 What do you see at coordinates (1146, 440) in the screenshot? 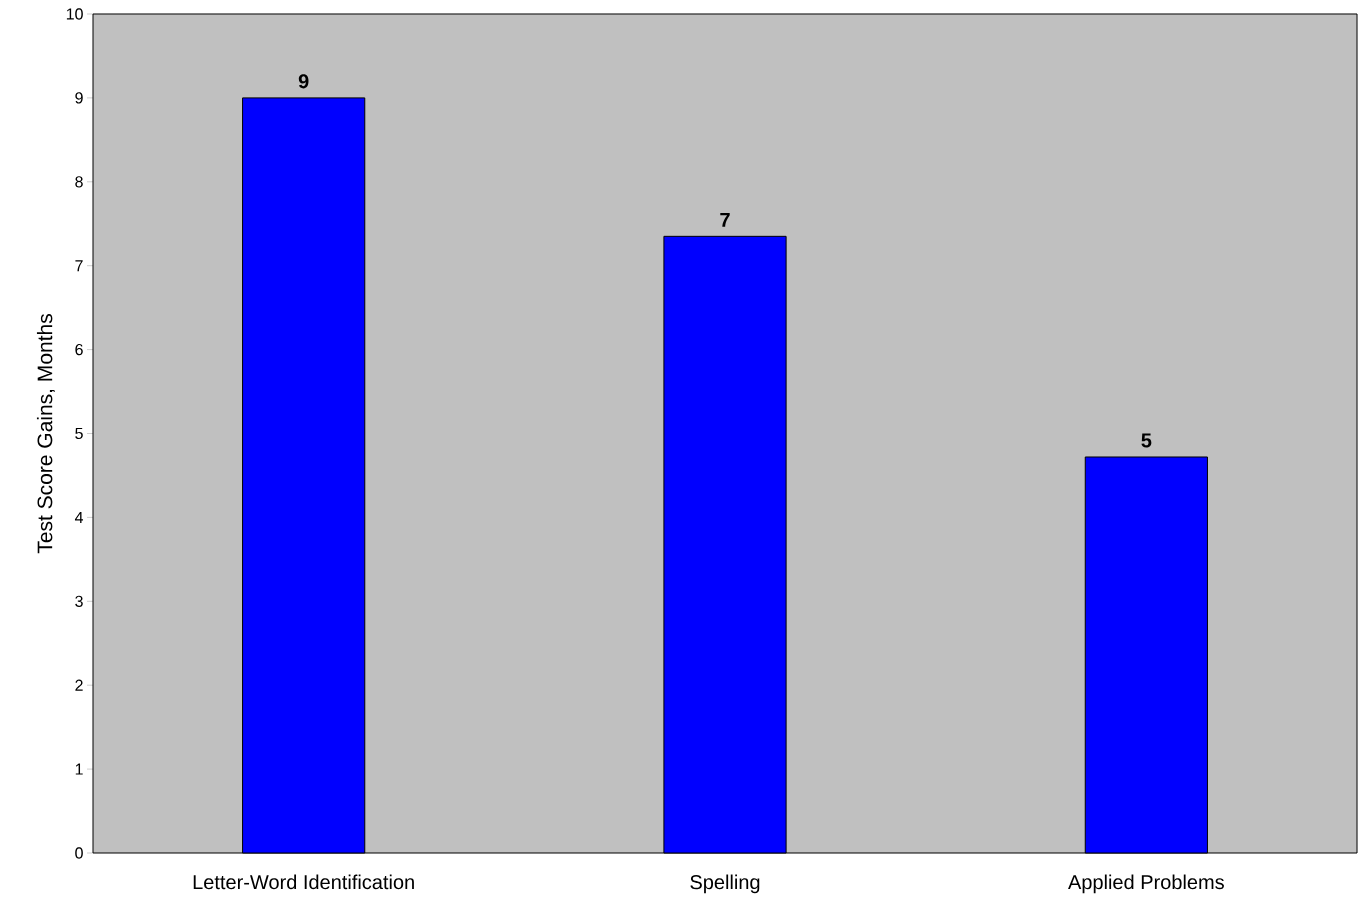
I see `data-label: 5` at bounding box center [1146, 440].